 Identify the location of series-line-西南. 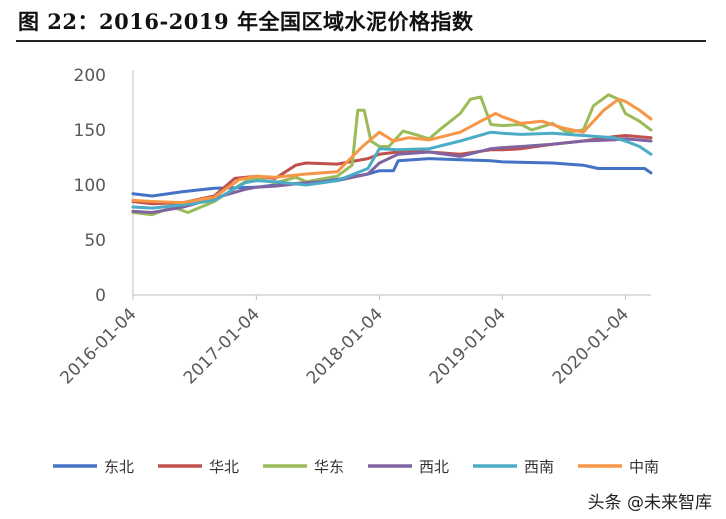
(392, 170).